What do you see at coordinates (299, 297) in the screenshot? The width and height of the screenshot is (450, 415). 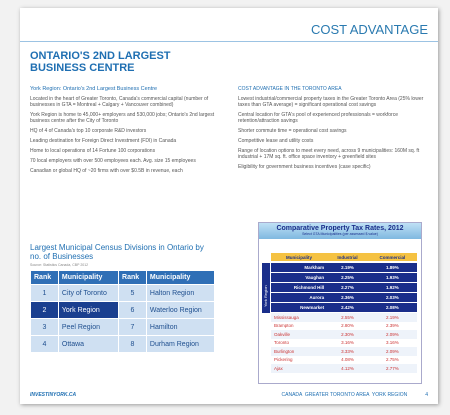 I see `cell: Aurora` at bounding box center [299, 297].